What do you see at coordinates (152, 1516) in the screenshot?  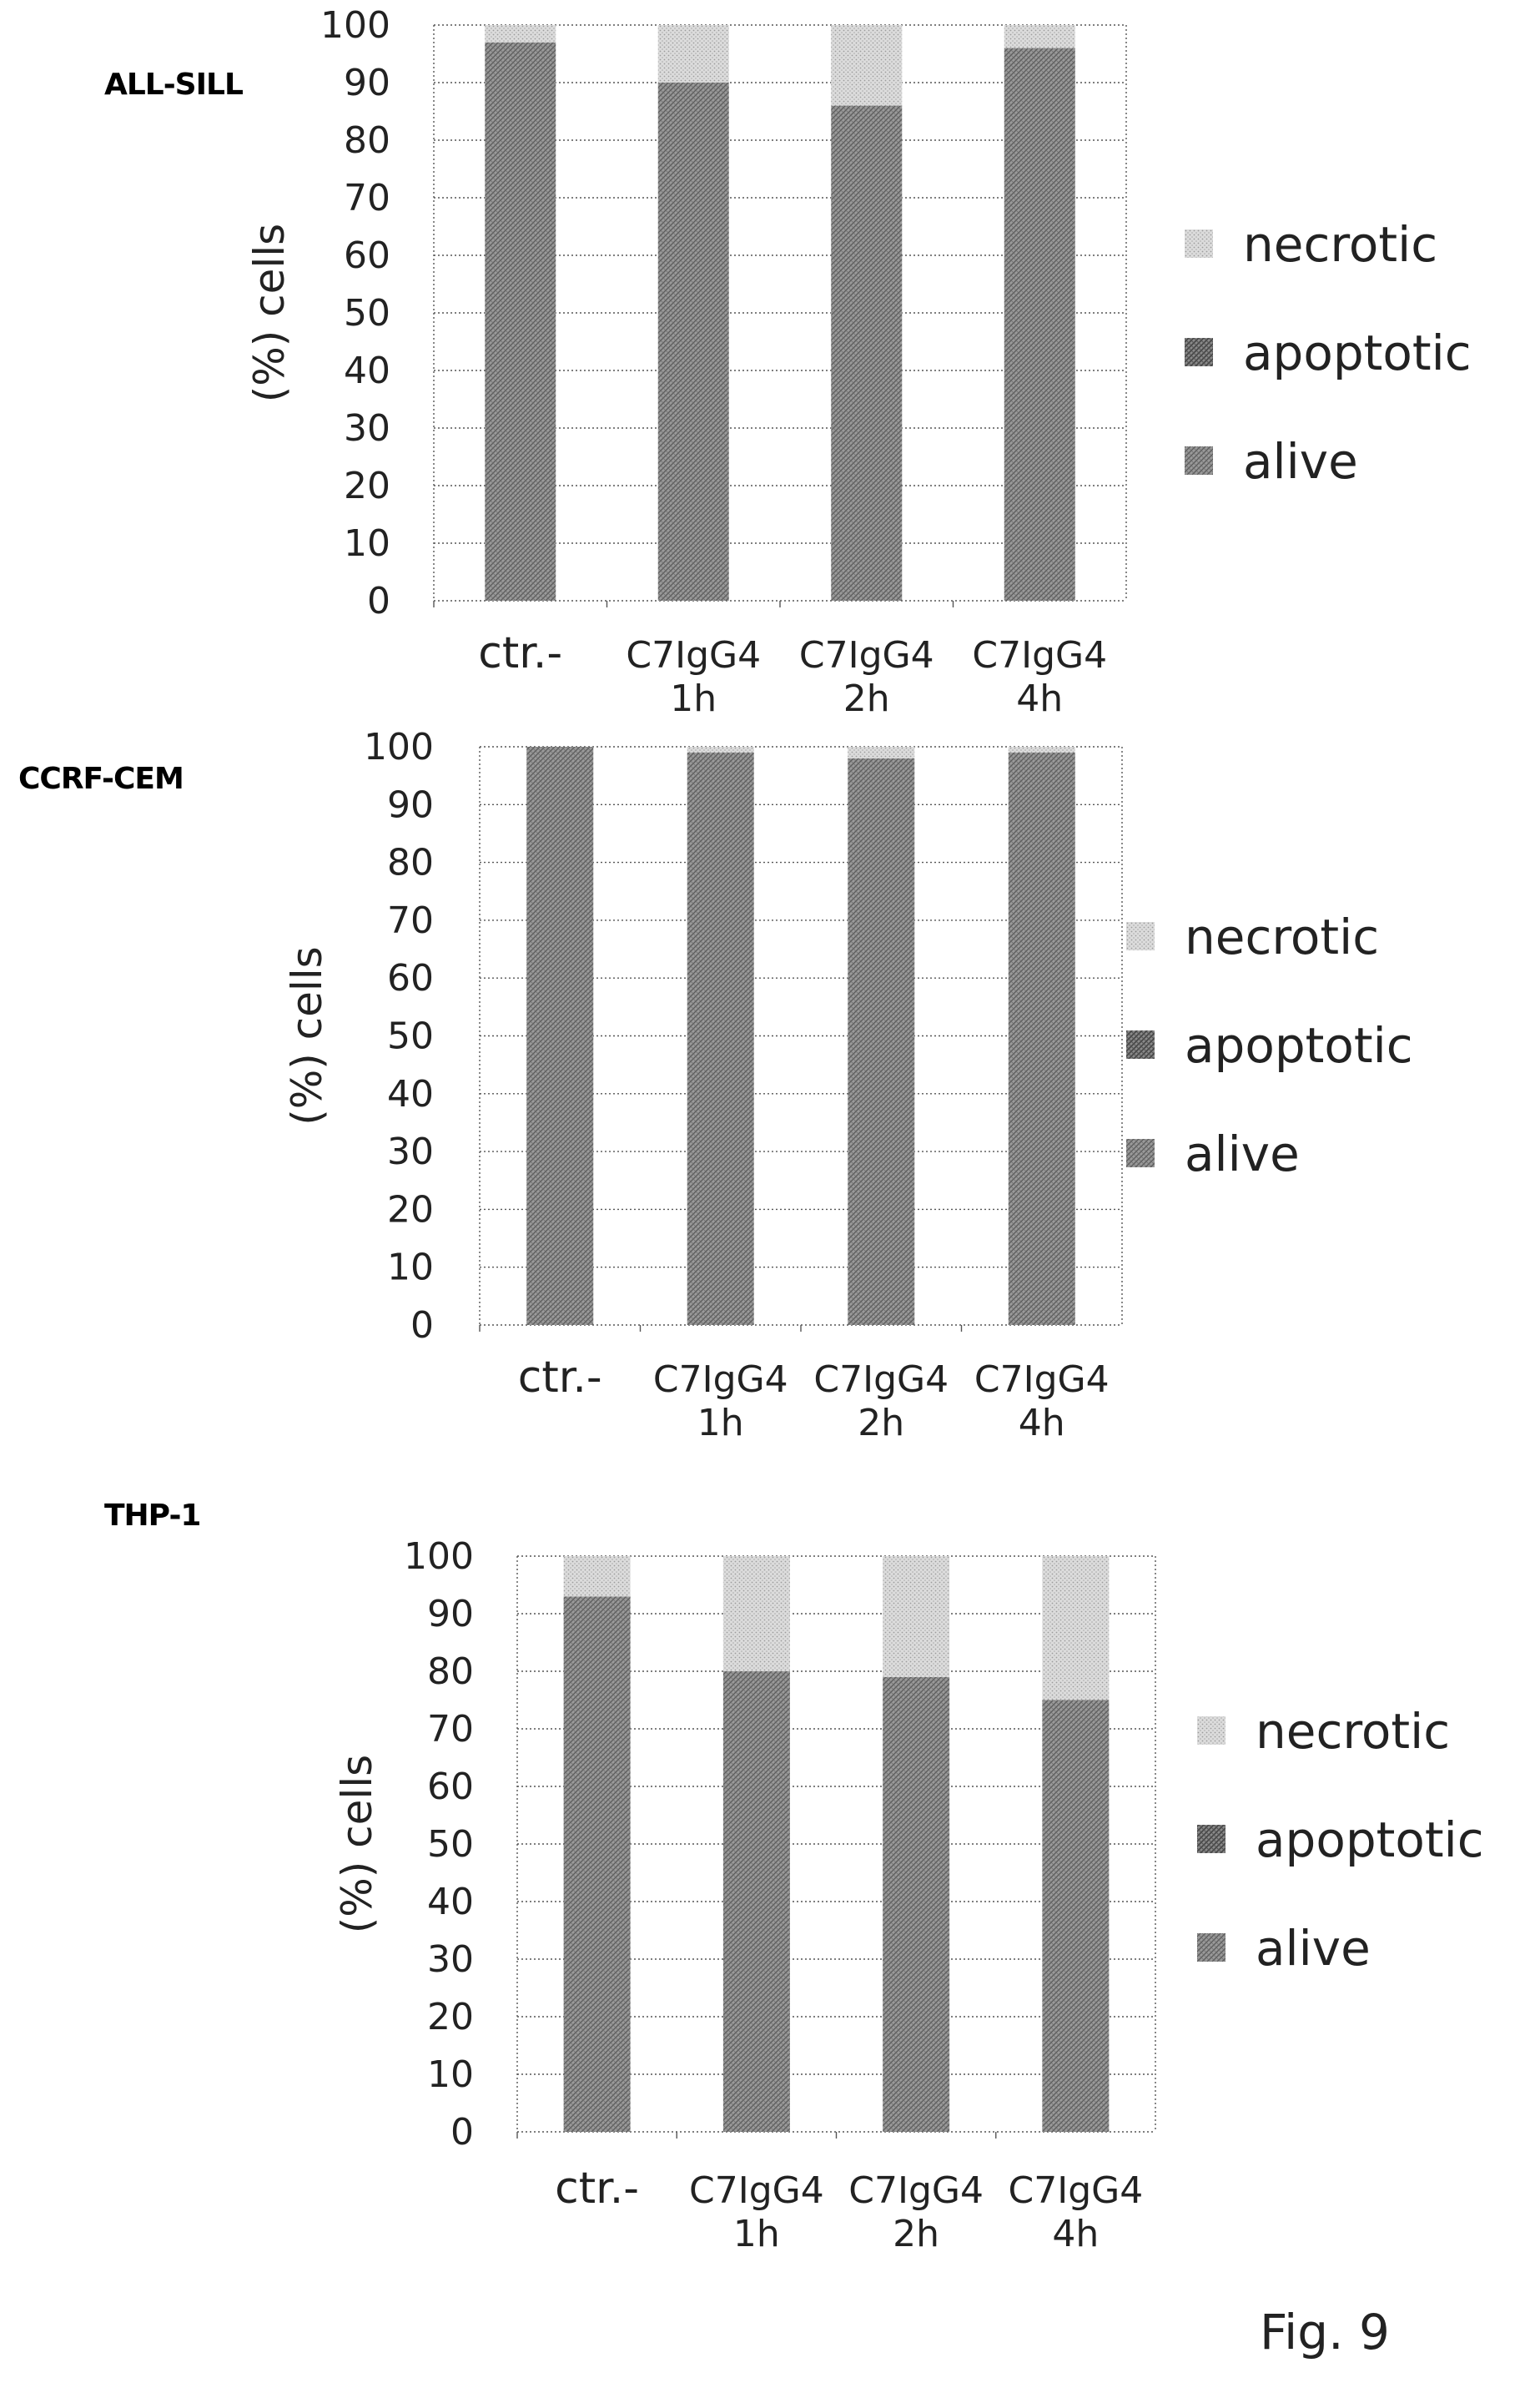 I see `panel-title-thp-1: THP-1` at bounding box center [152, 1516].